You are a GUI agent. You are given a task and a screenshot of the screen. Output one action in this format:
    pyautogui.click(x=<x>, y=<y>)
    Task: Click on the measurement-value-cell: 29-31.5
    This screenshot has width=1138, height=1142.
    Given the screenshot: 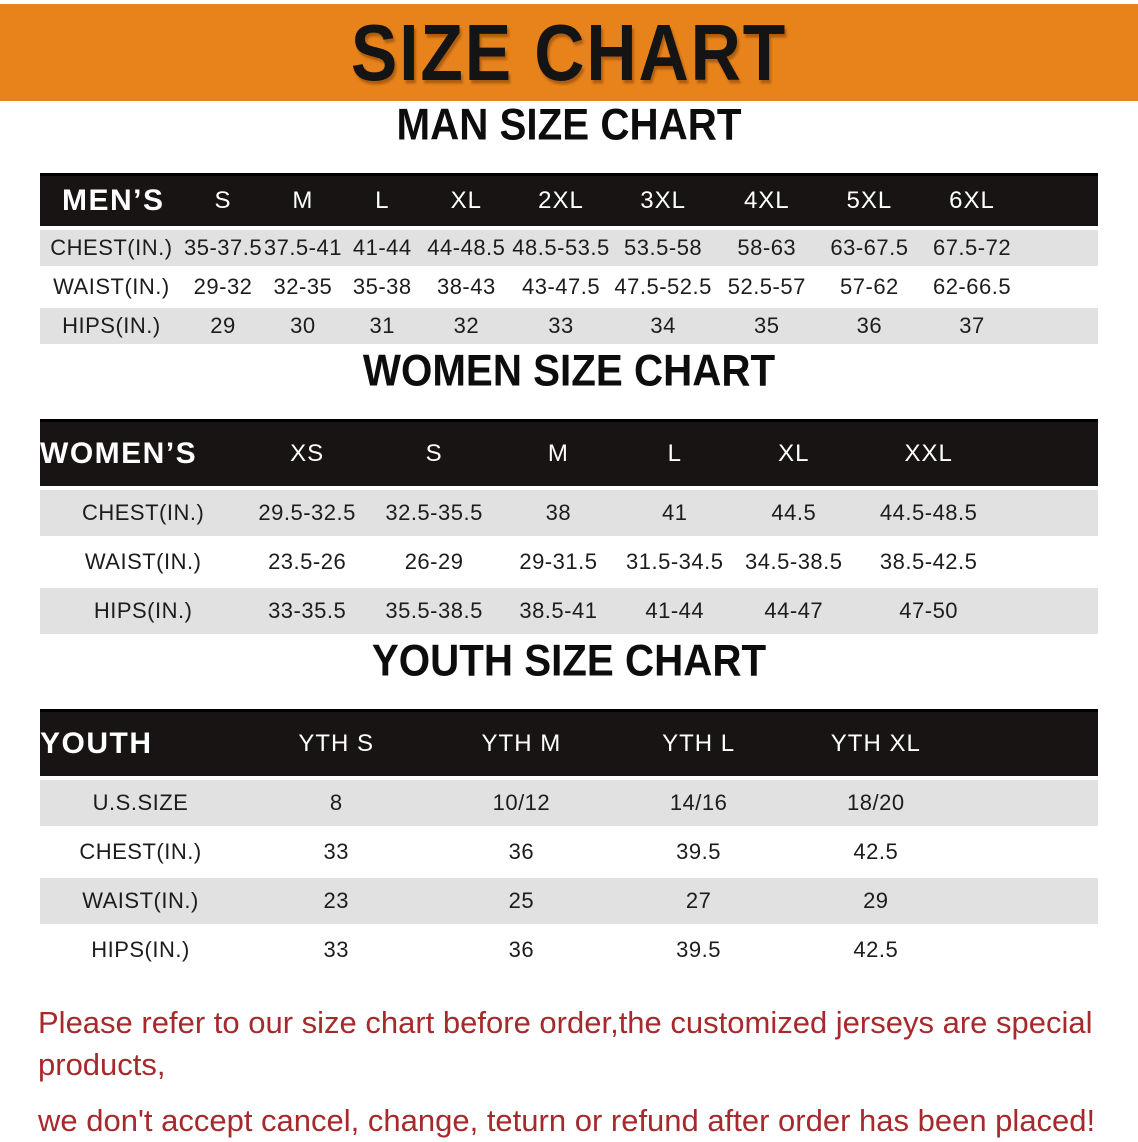 What is the action you would take?
    pyautogui.click(x=558, y=561)
    